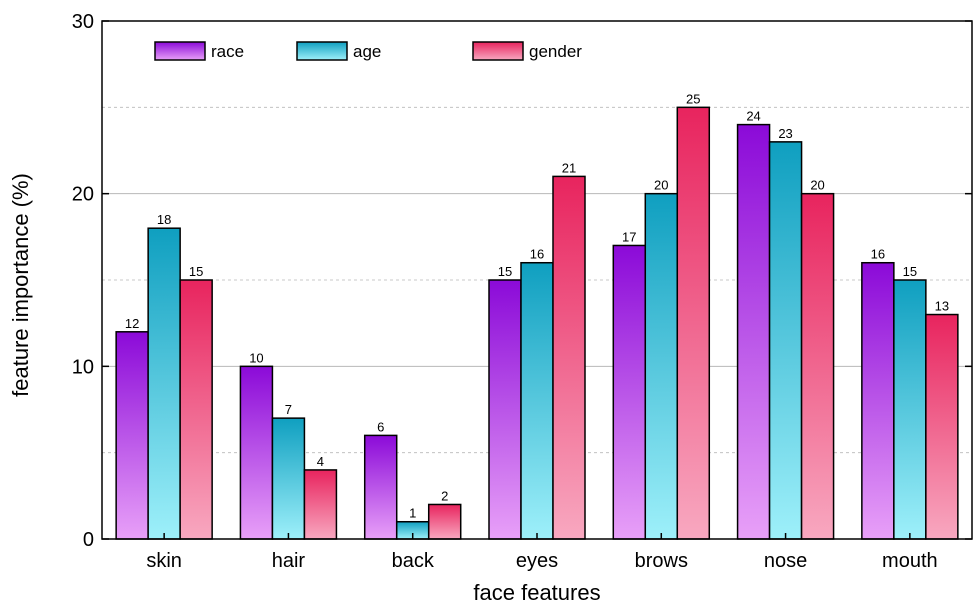 This screenshot has width=974, height=604. What do you see at coordinates (164, 383) in the screenshot?
I see `bar-age-skin` at bounding box center [164, 383].